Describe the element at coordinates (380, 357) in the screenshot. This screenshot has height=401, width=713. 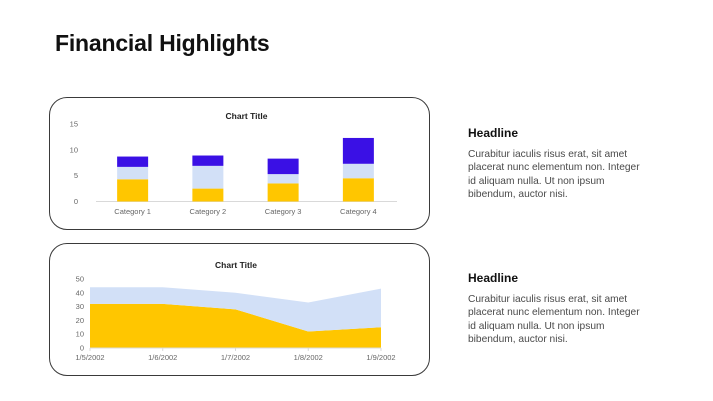
I see `x-tick-label: 1/9/2002` at that location.